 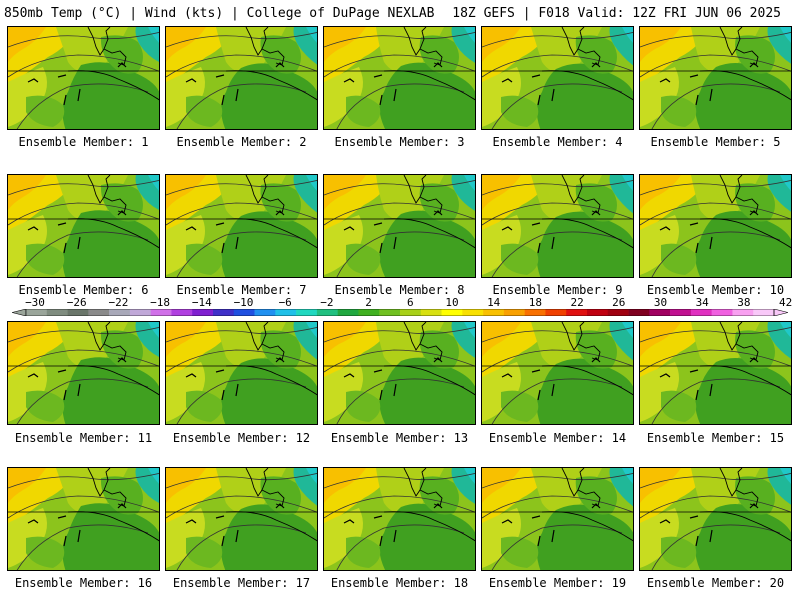 I want to click on ensemble-member-label: Ensemble Member: 4, so click(x=557, y=142).